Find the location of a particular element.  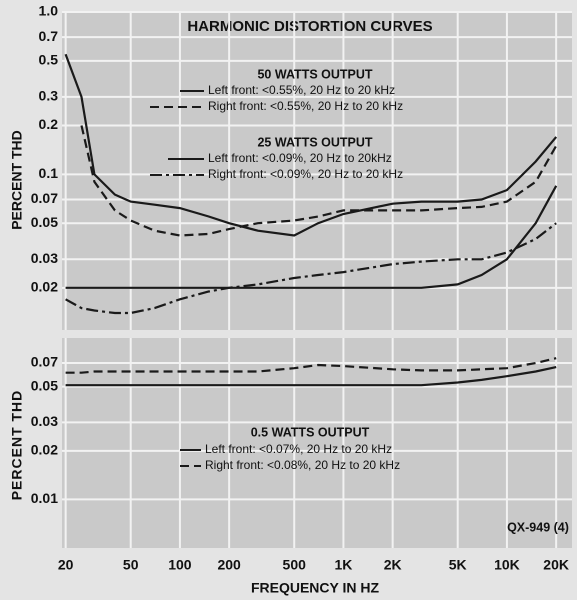

chart-title: HARMONIC DISTORTION CURVES is located at coordinates (309, 26).